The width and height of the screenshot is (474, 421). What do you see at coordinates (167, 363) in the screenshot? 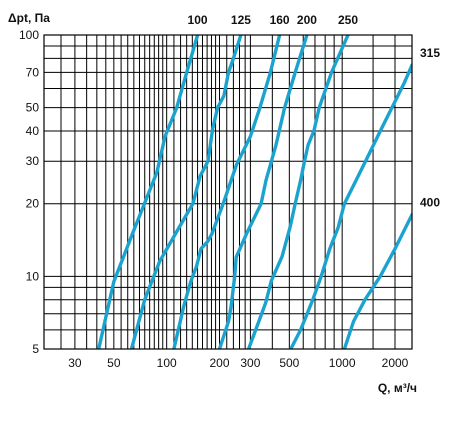
I see `x-tick-label: 100` at bounding box center [167, 363].